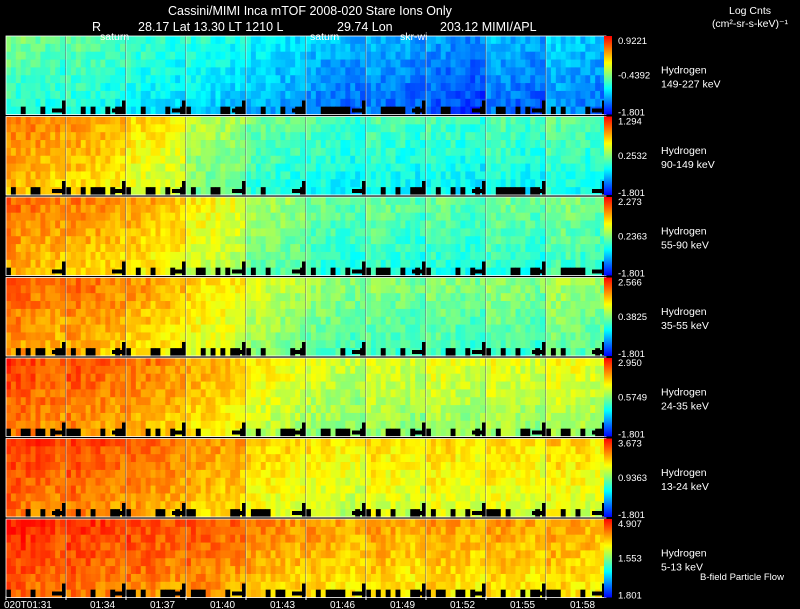 This screenshot has width=800, height=609. Describe the element at coordinates (631, 515) in the screenshot. I see `colorbar-min-label: -1.801` at that location.